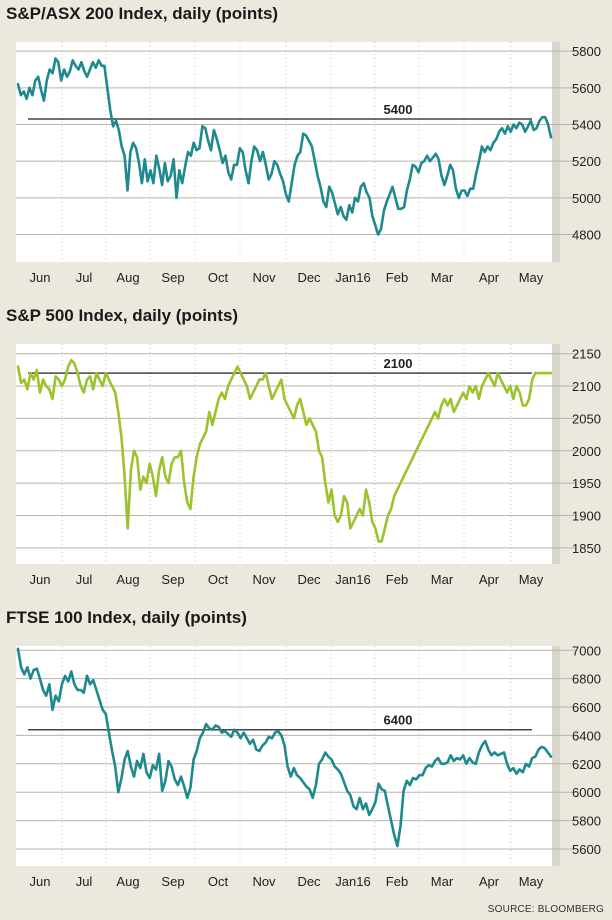 The height and width of the screenshot is (920, 612). Describe the element at coordinates (586, 451) in the screenshot. I see `y-tick-label: 2000` at that location.